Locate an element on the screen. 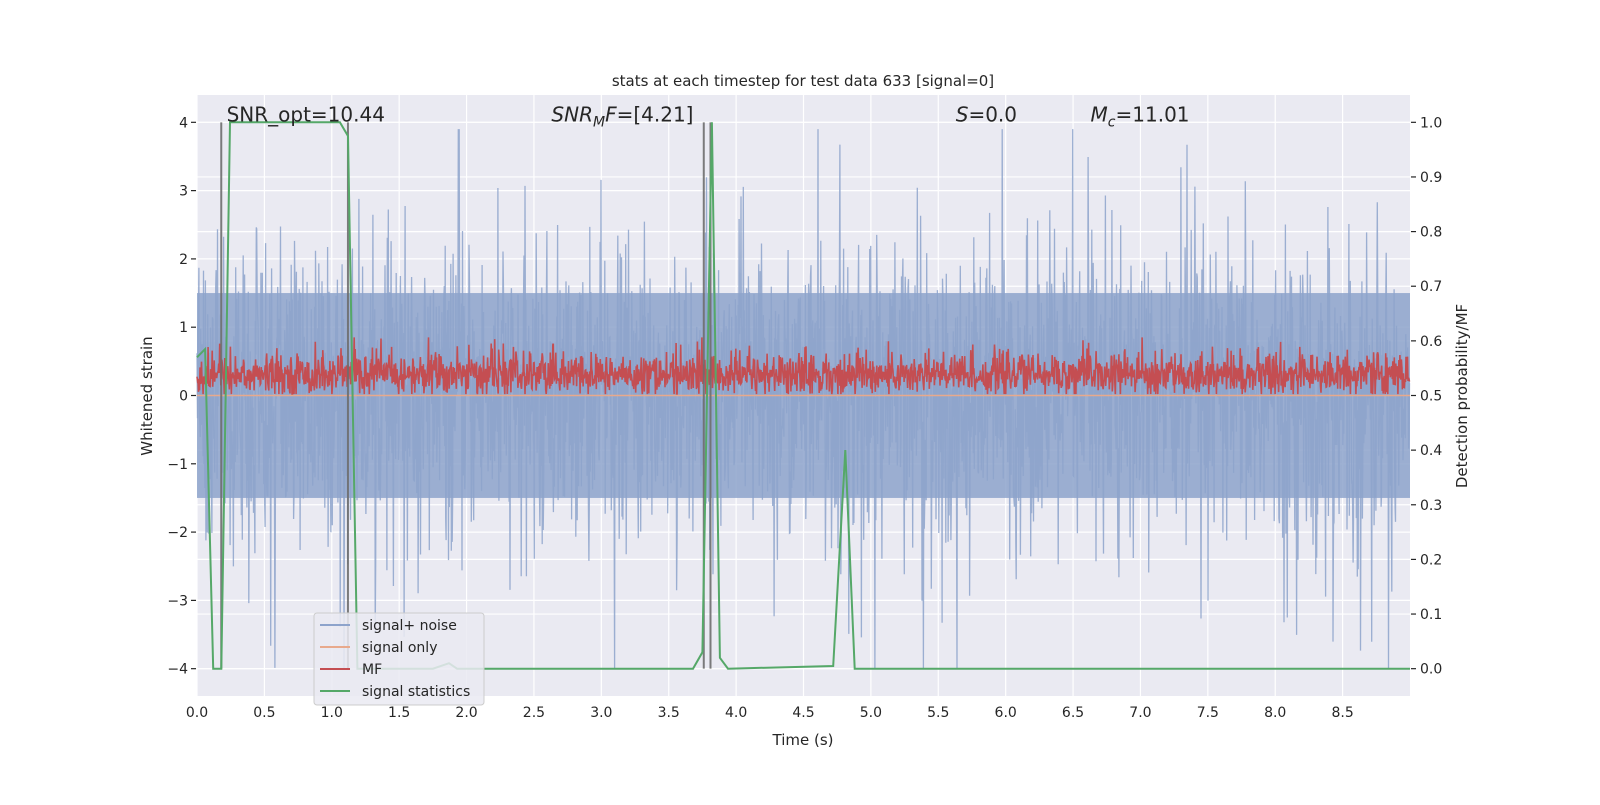 The image size is (1600, 805). series-mf is located at coordinates (803, 366).